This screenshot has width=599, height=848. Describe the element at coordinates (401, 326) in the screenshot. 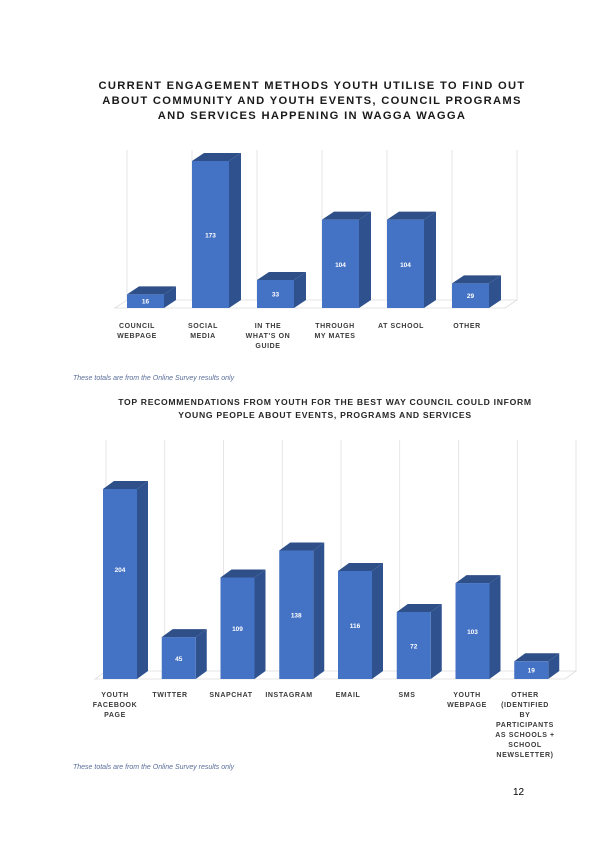

I see `category-label: AT SCHOOL` at that location.